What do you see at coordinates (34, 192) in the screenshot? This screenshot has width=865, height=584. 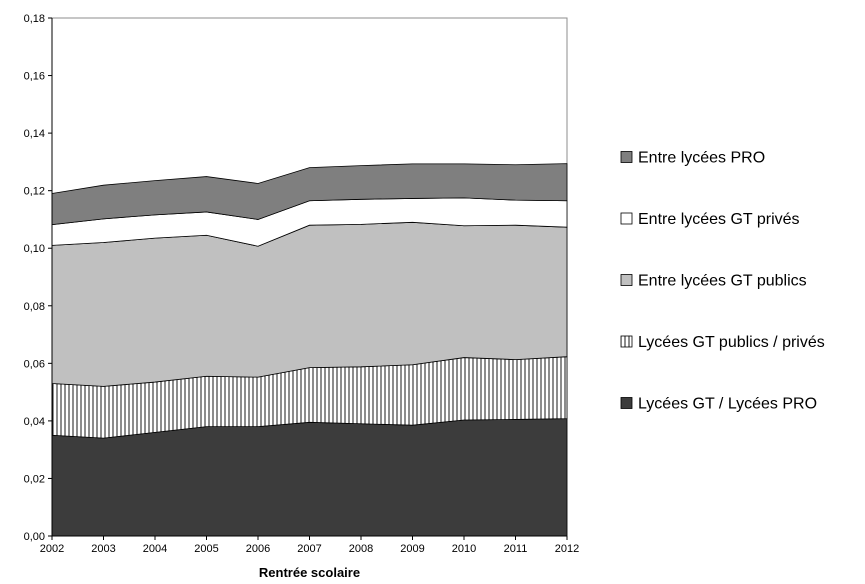 I see `y-tick-label: 0,12` at bounding box center [34, 192].